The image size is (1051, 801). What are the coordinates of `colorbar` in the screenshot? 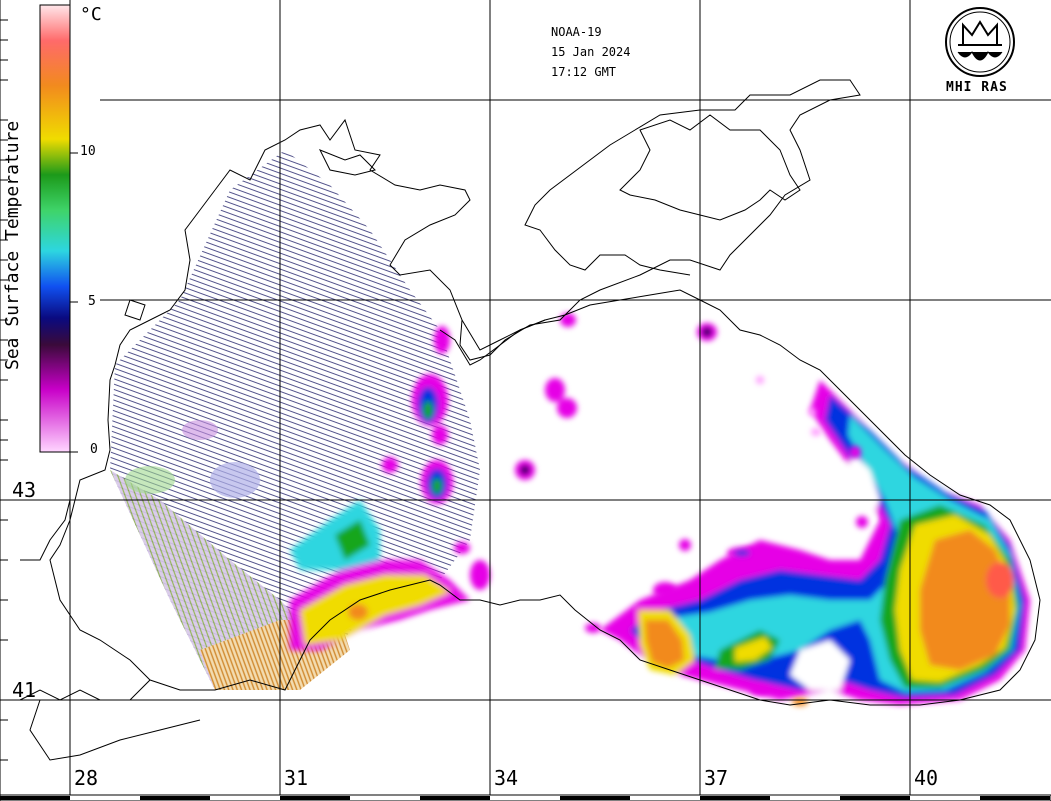 It's located at (58, 228).